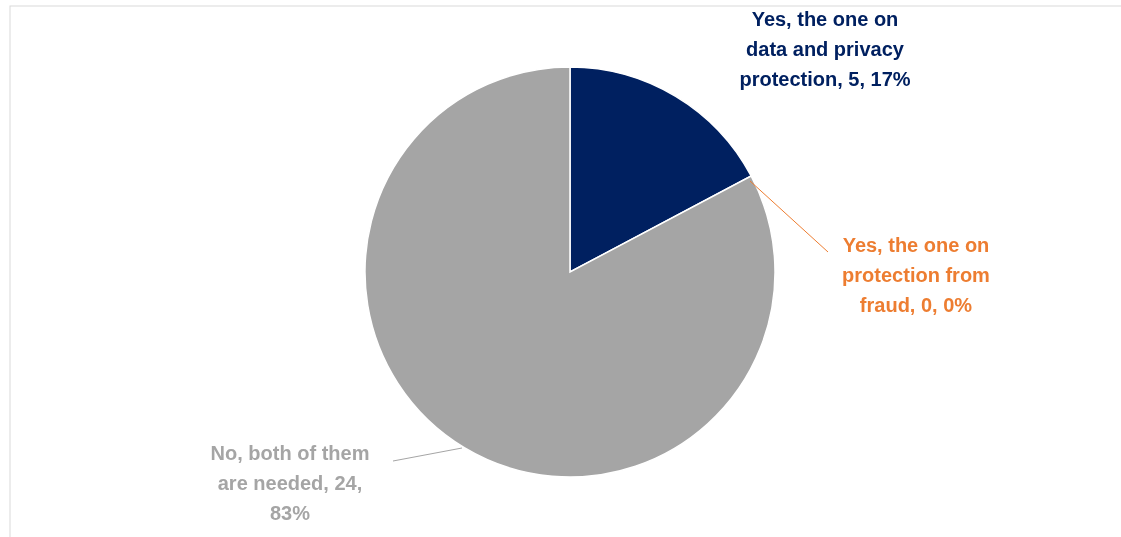 The image size is (1121, 537). I want to click on slice-label: No, both of them are needed, 24, 83%, so click(290, 483).